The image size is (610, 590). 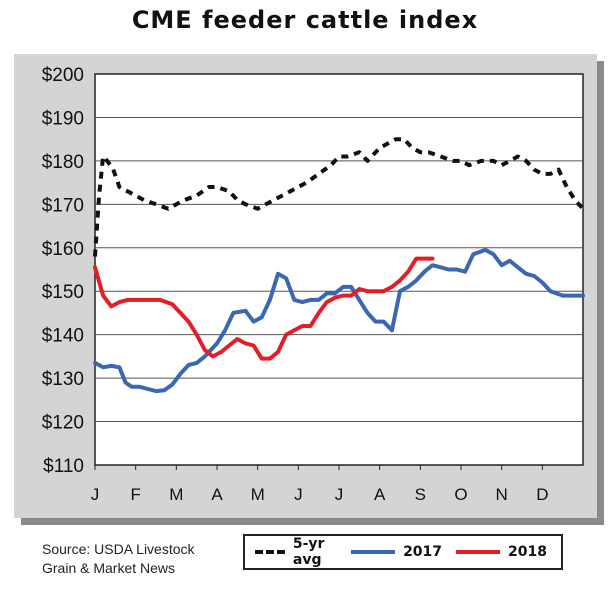 I want to click on x-tick-label: D, so click(x=542, y=494).